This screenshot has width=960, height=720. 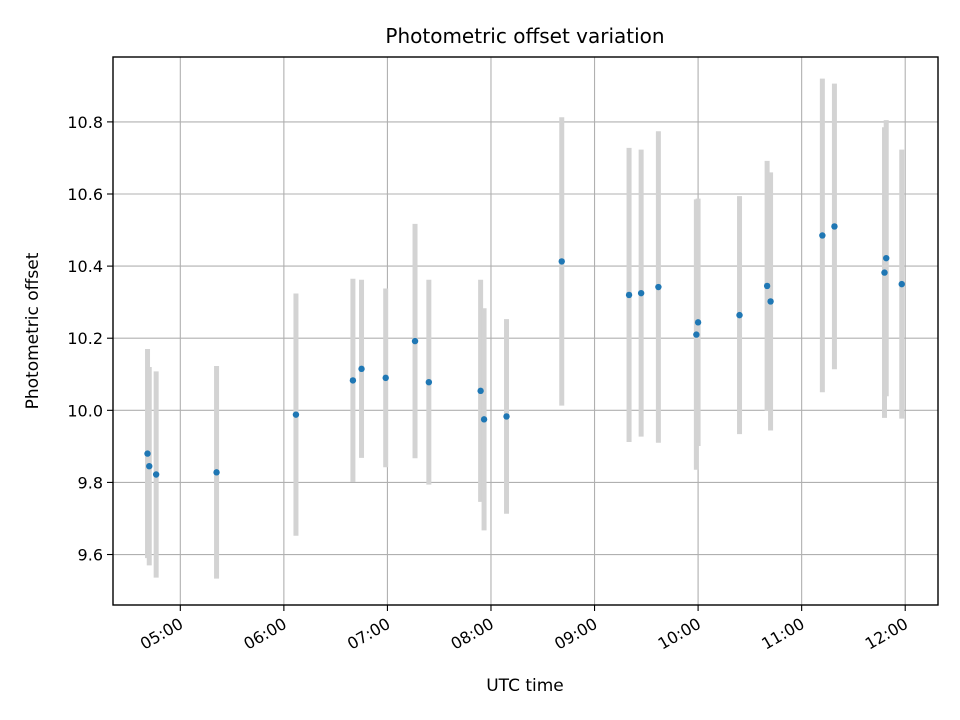 What do you see at coordinates (85, 122) in the screenshot?
I see `y-tick-label: 10.8` at bounding box center [85, 122].